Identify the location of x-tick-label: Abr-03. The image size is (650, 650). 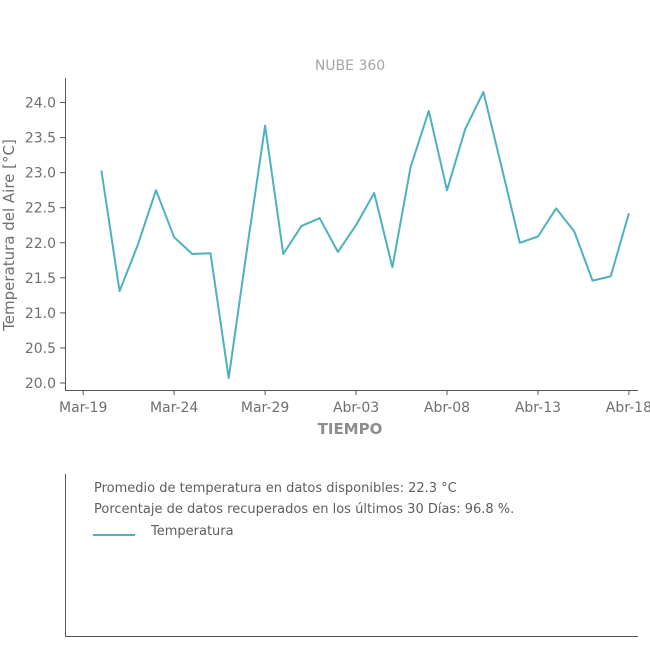
(356, 408).